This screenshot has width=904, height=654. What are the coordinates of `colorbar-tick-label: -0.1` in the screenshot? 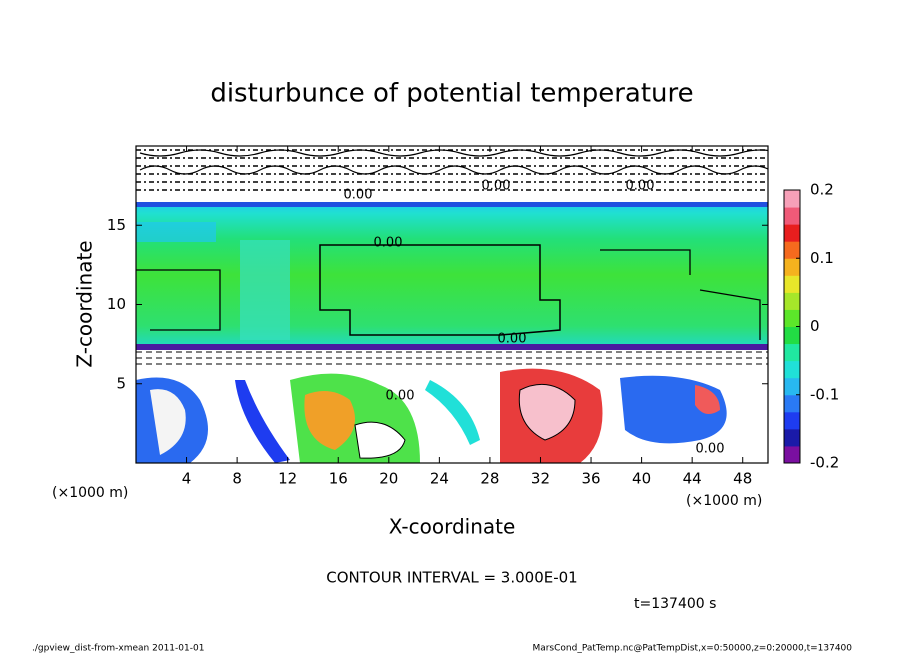 It's located at (824, 394).